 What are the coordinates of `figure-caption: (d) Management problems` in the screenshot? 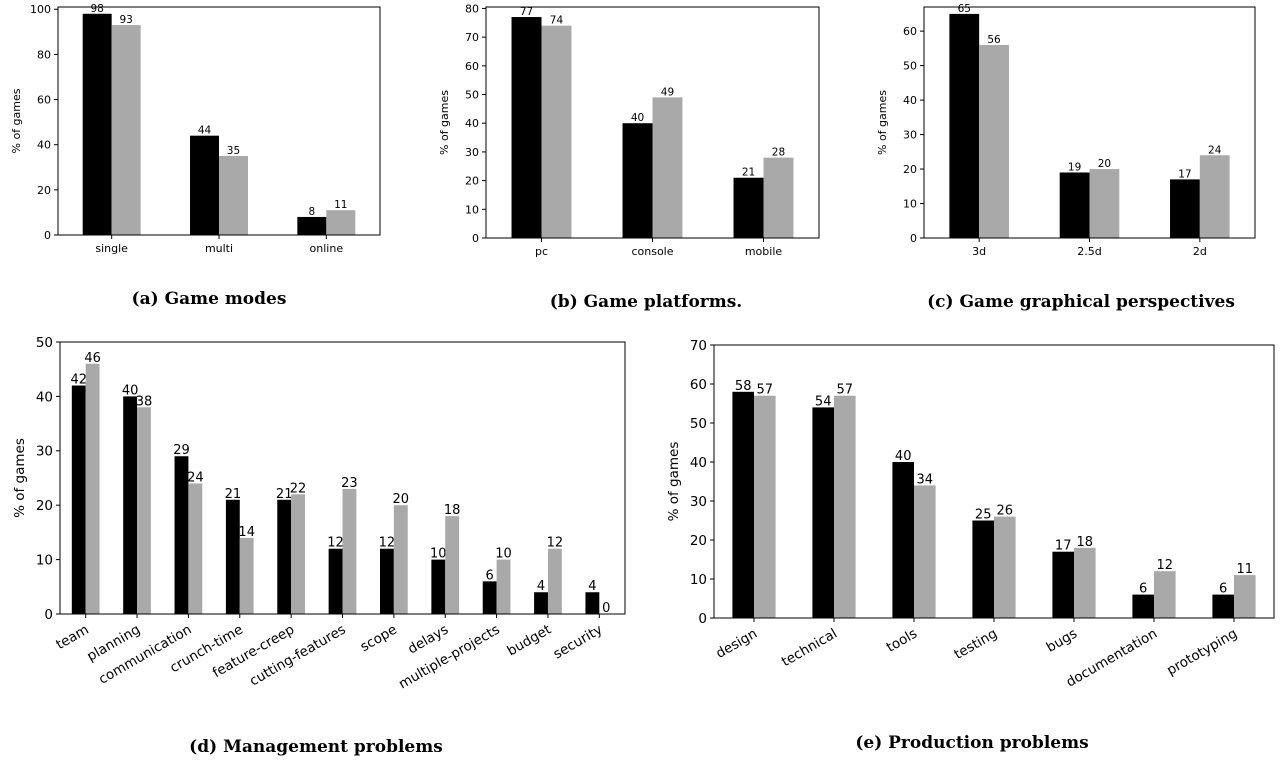 It's located at (316, 747).